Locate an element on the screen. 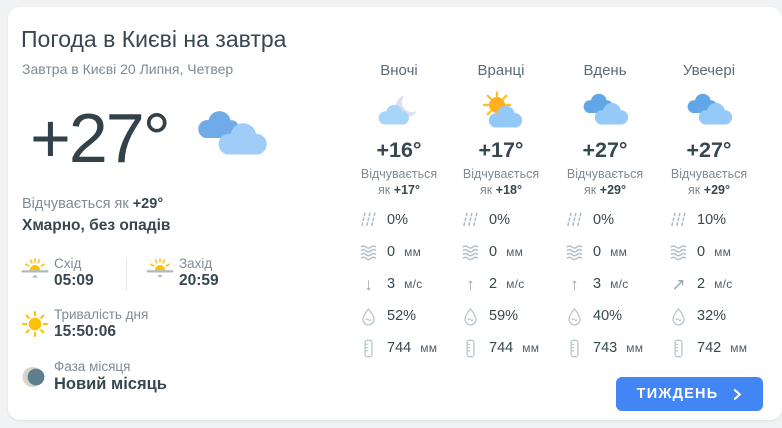  sun-cloud-icon is located at coordinates (501, 112).